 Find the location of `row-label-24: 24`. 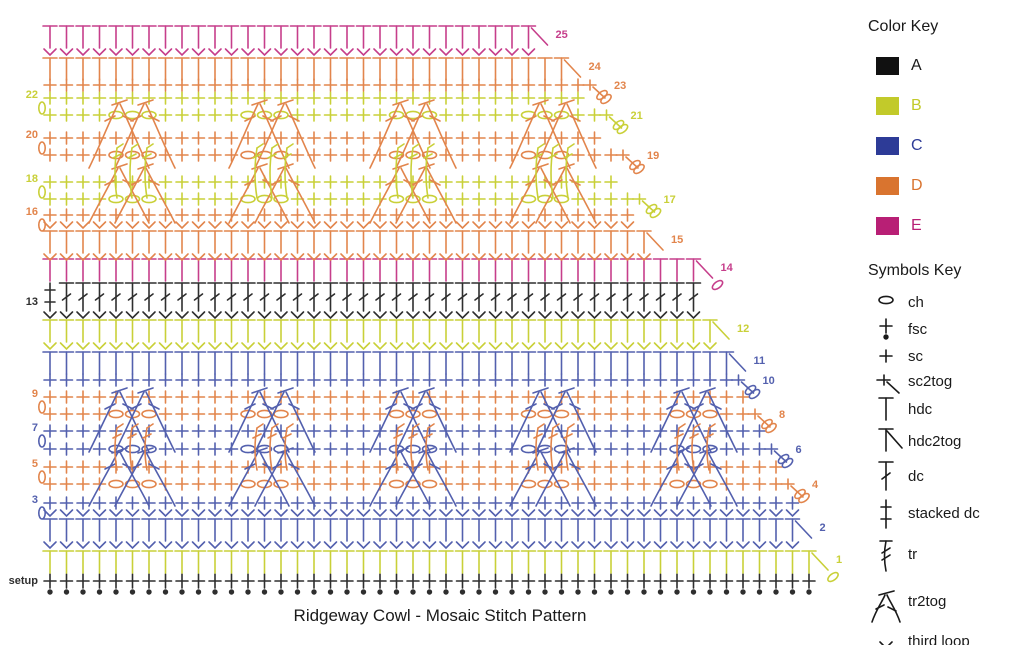

row-label-24: 24 is located at coordinates (595, 67).